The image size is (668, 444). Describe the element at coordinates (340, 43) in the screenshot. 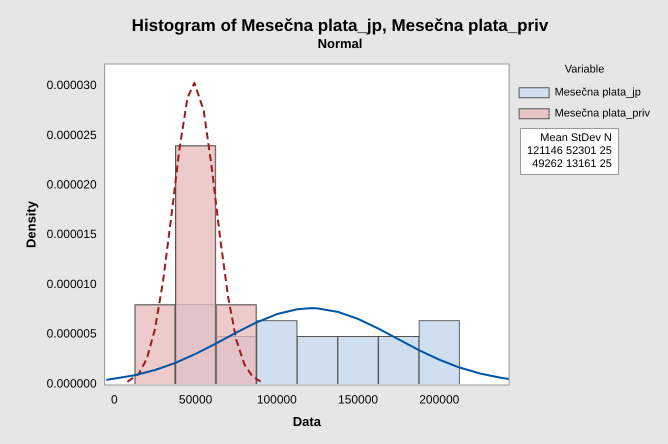

I see `chart-subtitle: Normal` at that location.